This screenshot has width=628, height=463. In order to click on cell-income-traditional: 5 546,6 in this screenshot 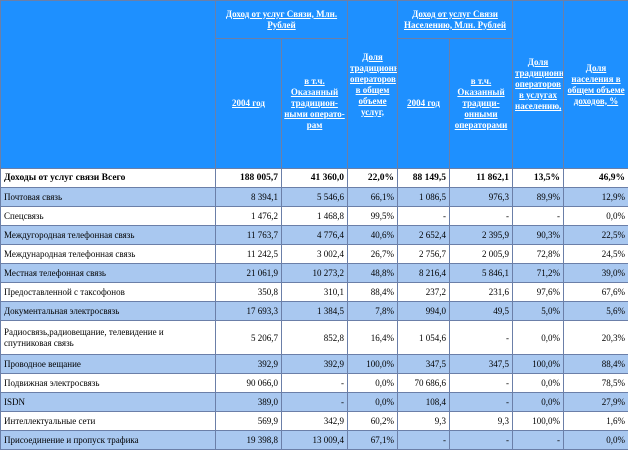, I will do `click(314, 197)`.